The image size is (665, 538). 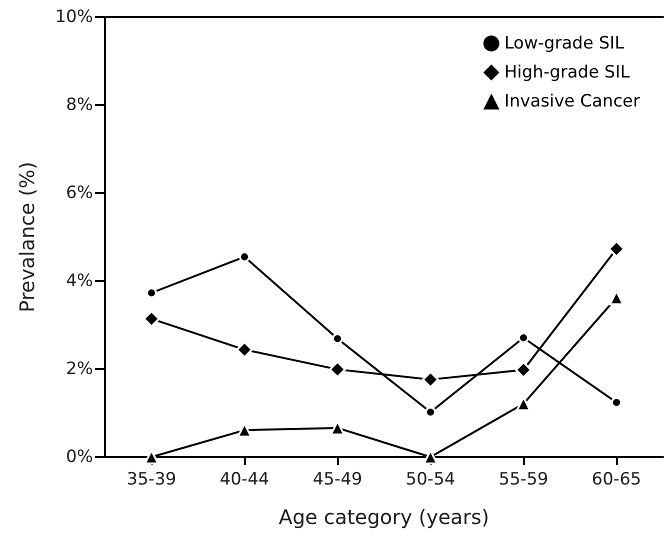 I want to click on y-tick-label: 10%, so click(x=74, y=17).